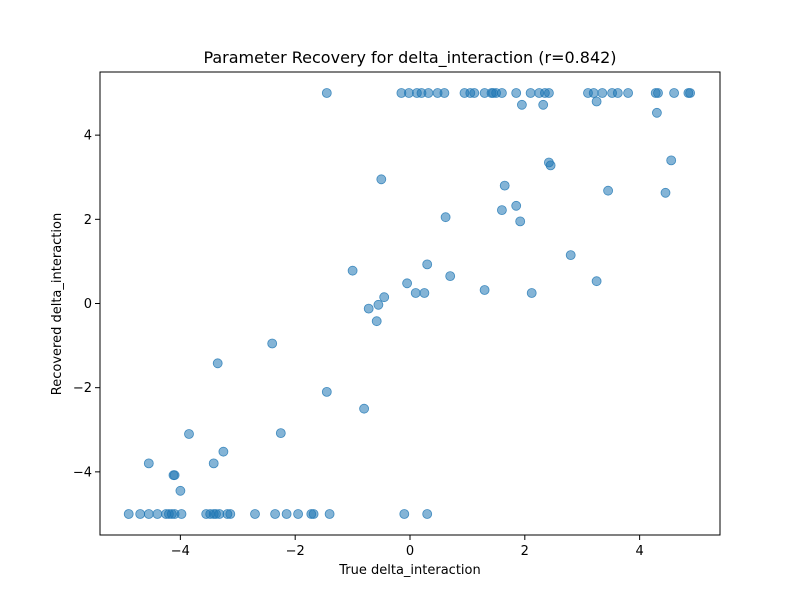 The width and height of the screenshot is (800, 600). What do you see at coordinates (639, 551) in the screenshot?
I see `x-tick-label: 4` at bounding box center [639, 551].